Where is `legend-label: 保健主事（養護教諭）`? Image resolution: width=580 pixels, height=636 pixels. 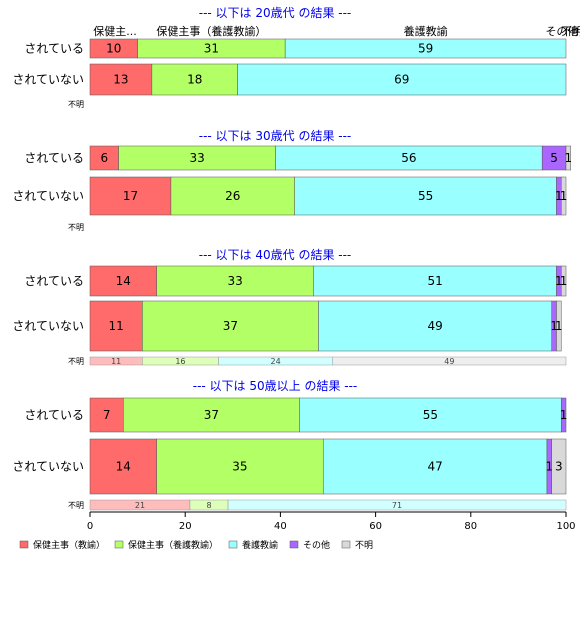 legend-label: 保健主事（養護教諭） is located at coordinates (173, 545).